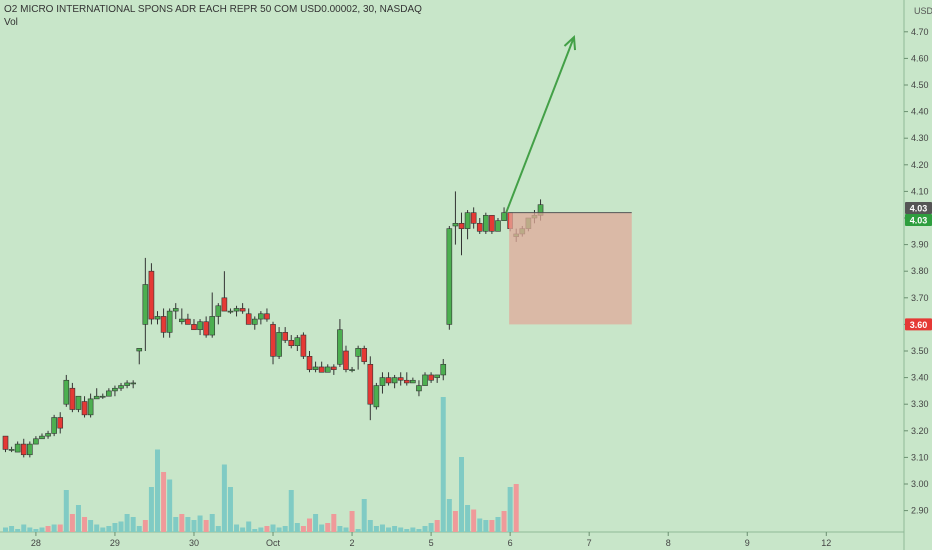 The width and height of the screenshot is (932, 550). What do you see at coordinates (570, 268) in the screenshot?
I see `stop-loss-box` at bounding box center [570, 268].